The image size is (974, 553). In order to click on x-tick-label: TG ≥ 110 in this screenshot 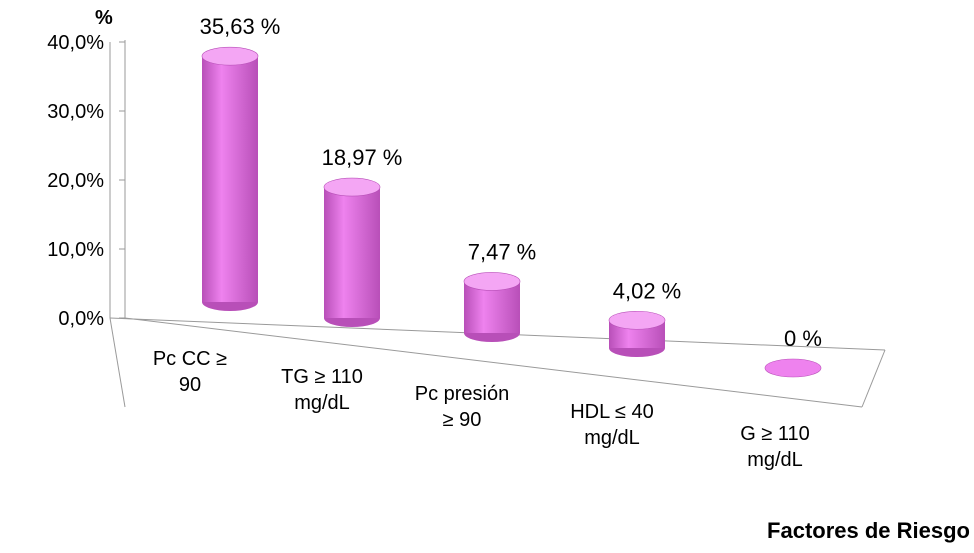, I will do `click(322, 377)`.